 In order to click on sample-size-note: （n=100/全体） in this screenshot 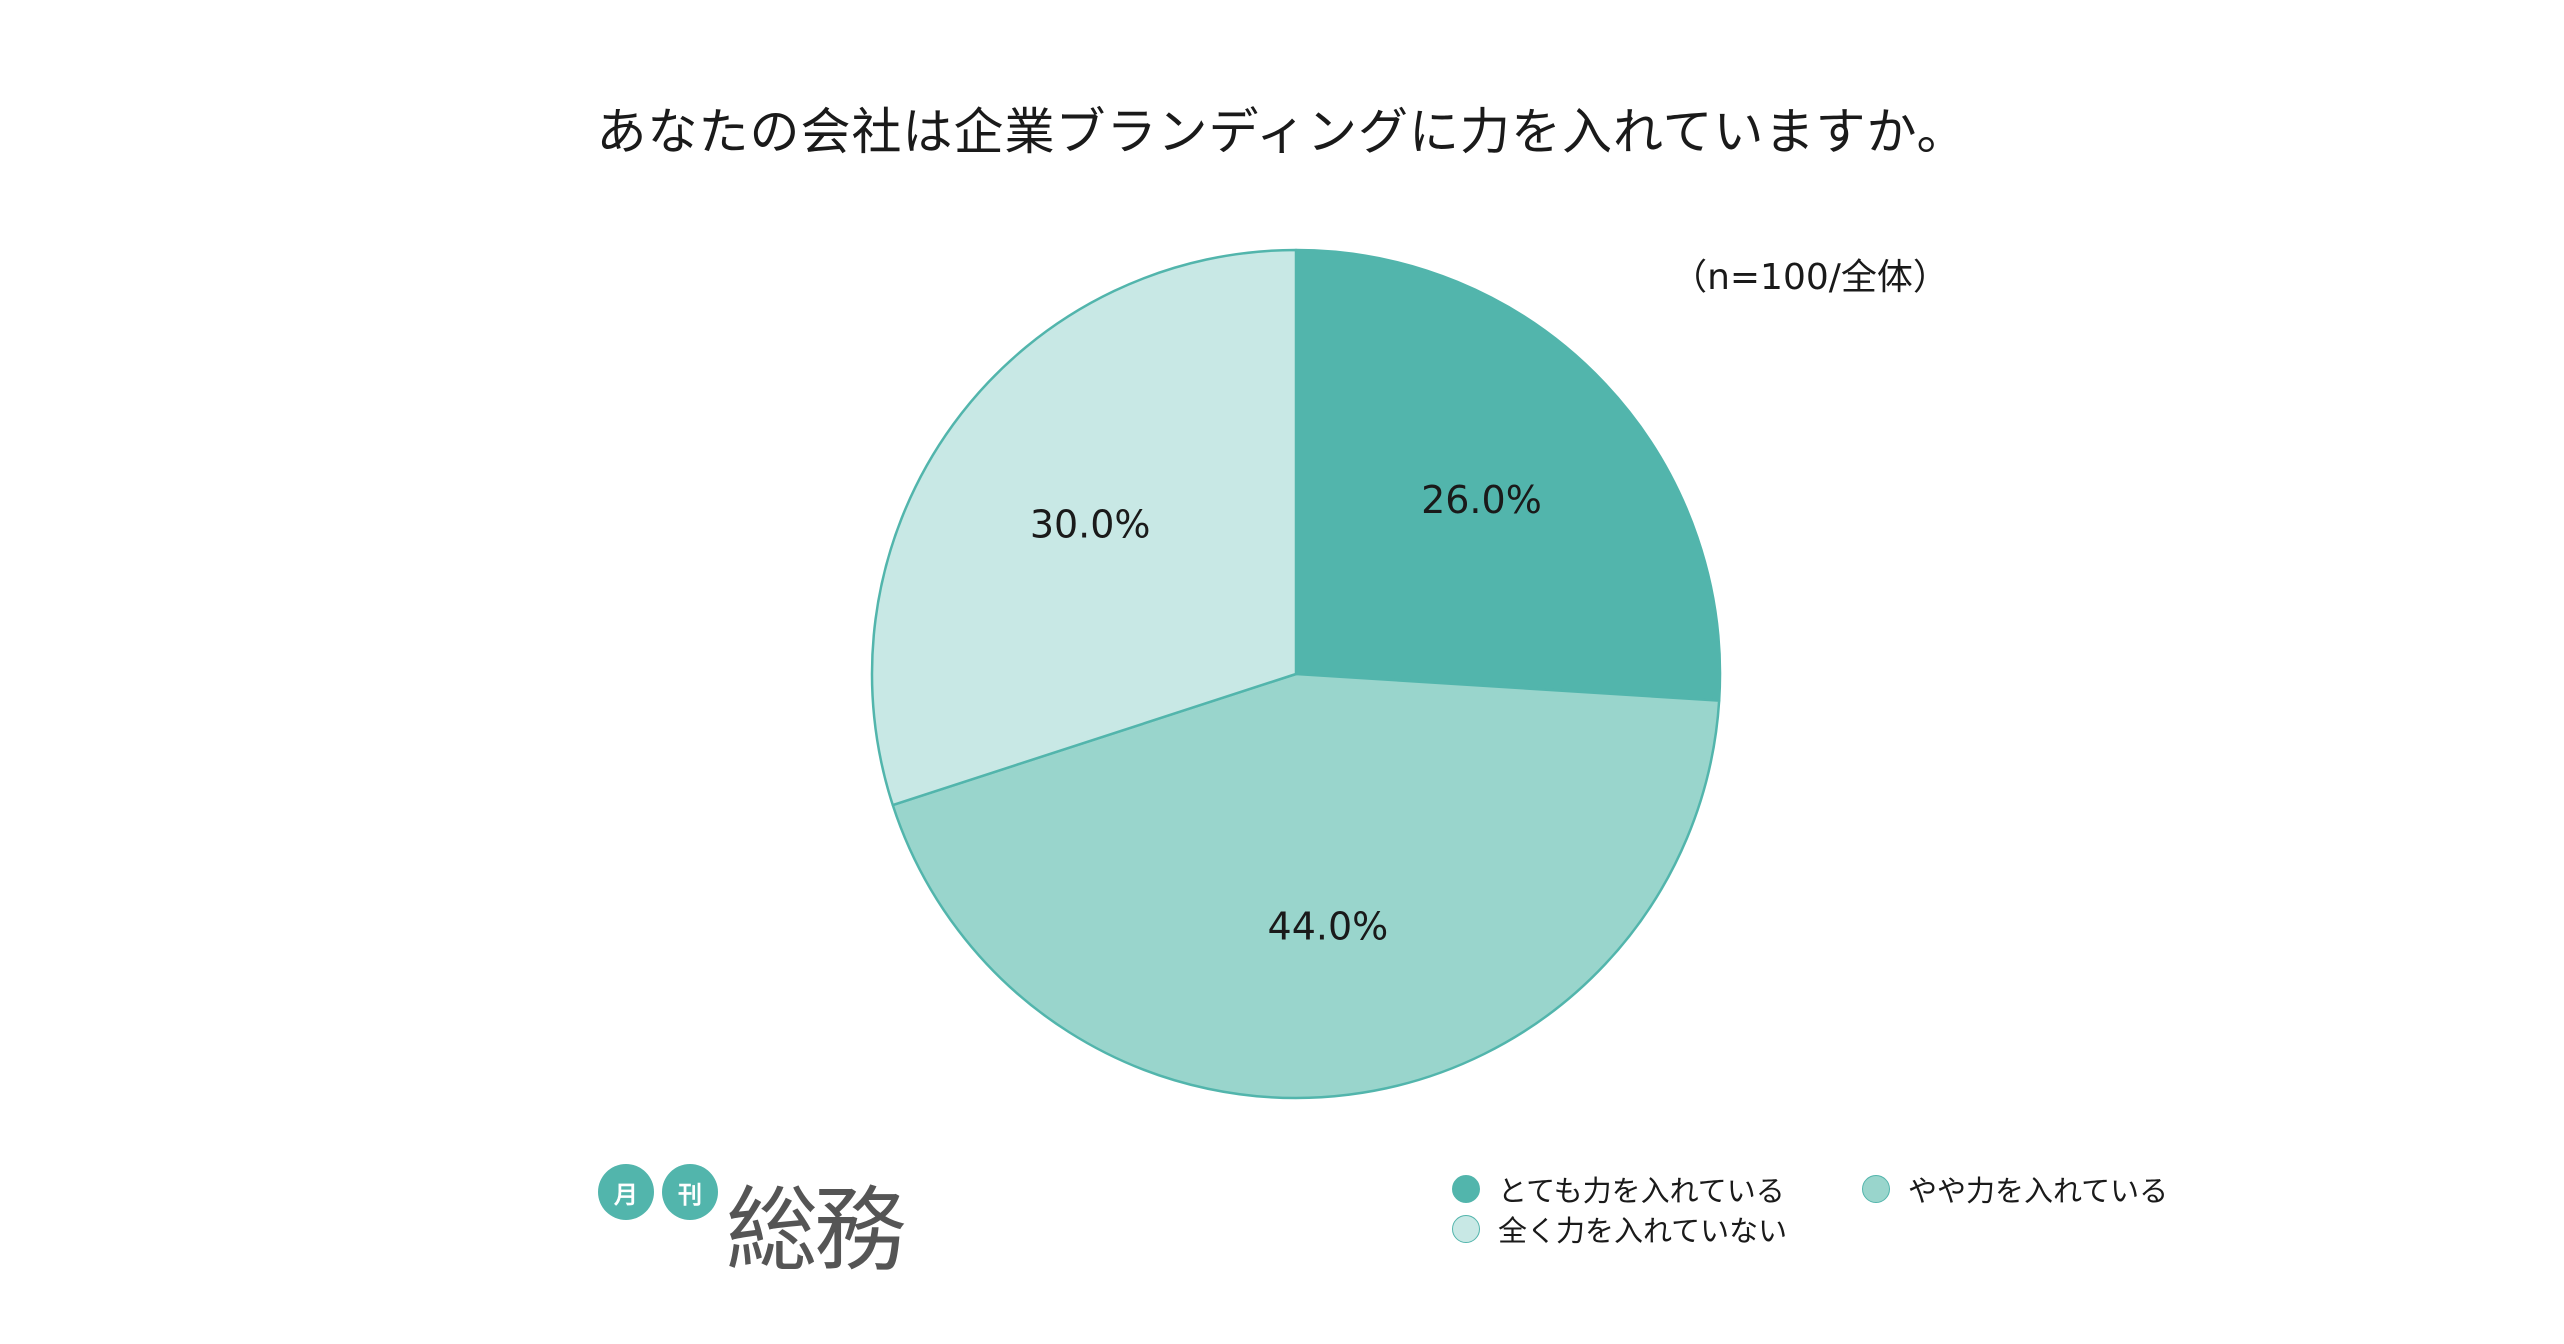, I will do `click(1810, 277)`.